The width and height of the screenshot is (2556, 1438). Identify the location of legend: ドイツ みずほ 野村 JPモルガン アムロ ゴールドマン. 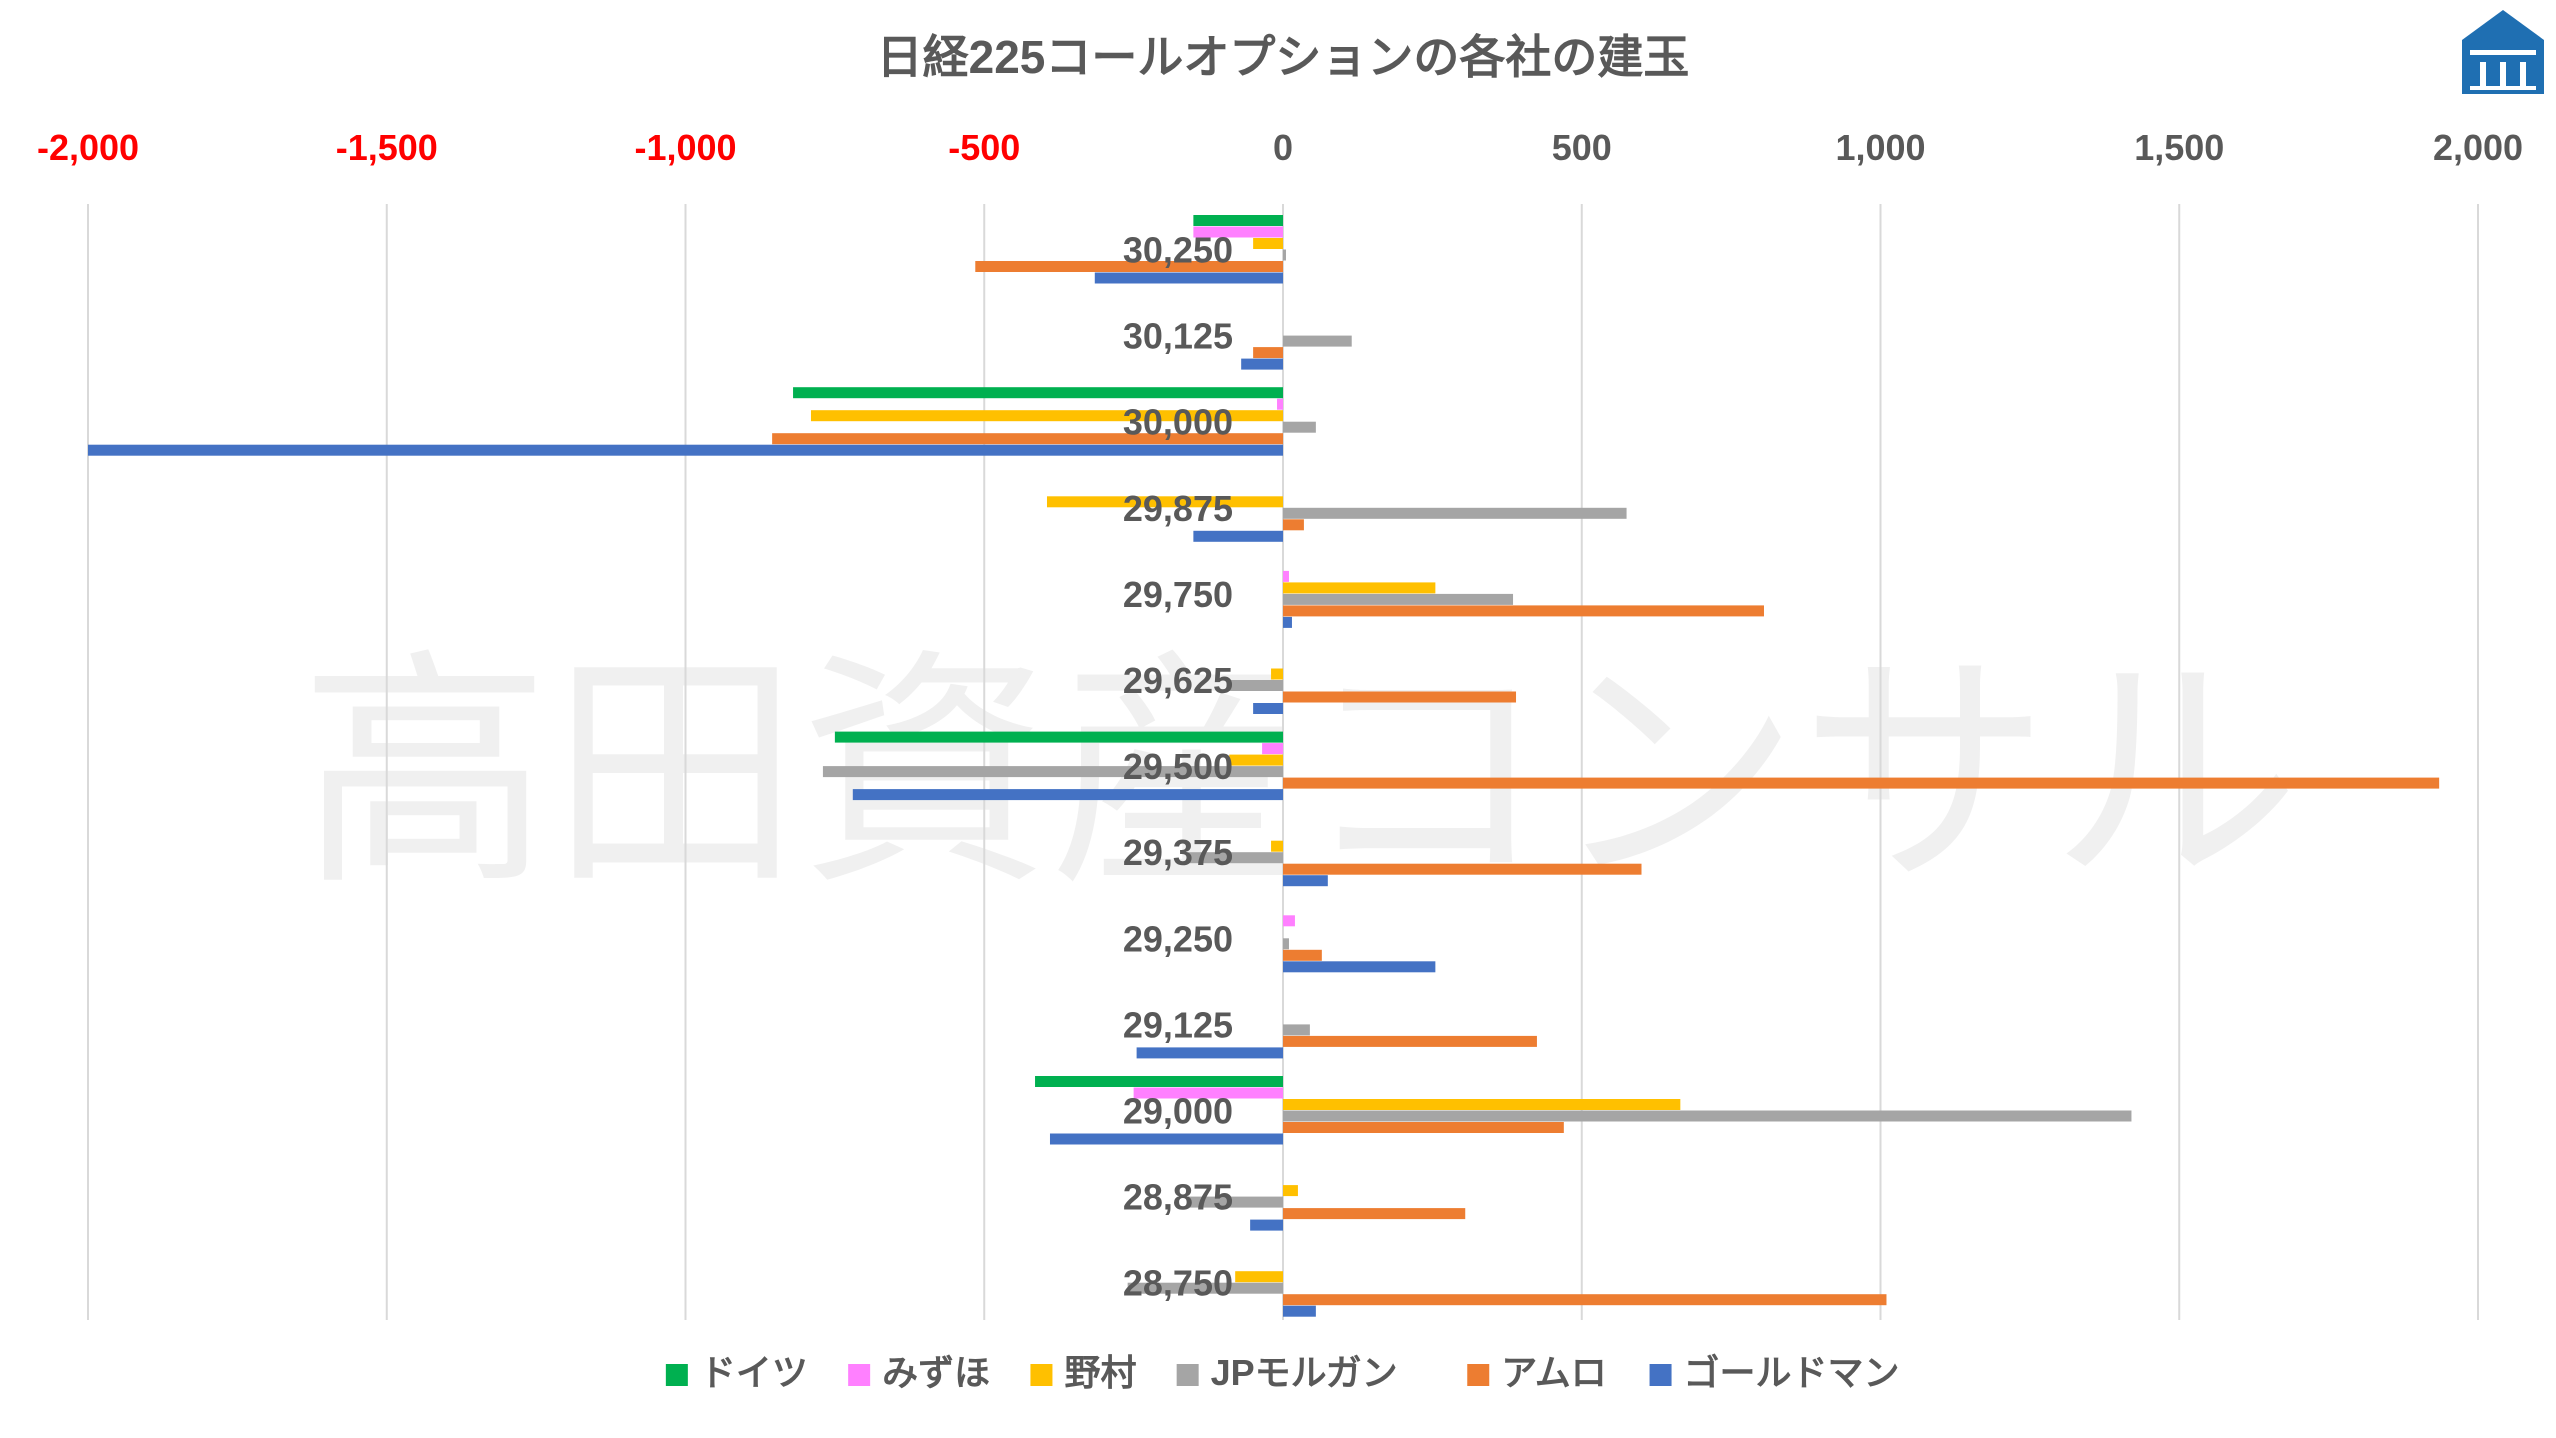
(1282, 1372).